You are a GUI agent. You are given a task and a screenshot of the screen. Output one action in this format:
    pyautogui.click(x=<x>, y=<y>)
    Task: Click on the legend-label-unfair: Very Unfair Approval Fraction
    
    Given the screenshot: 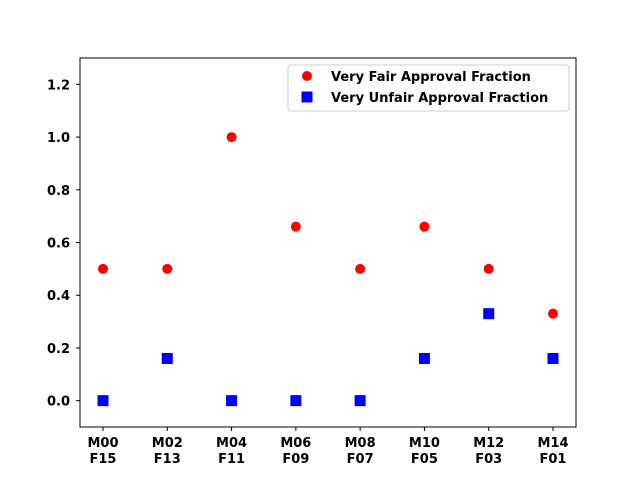 What is the action you would take?
    pyautogui.click(x=439, y=98)
    